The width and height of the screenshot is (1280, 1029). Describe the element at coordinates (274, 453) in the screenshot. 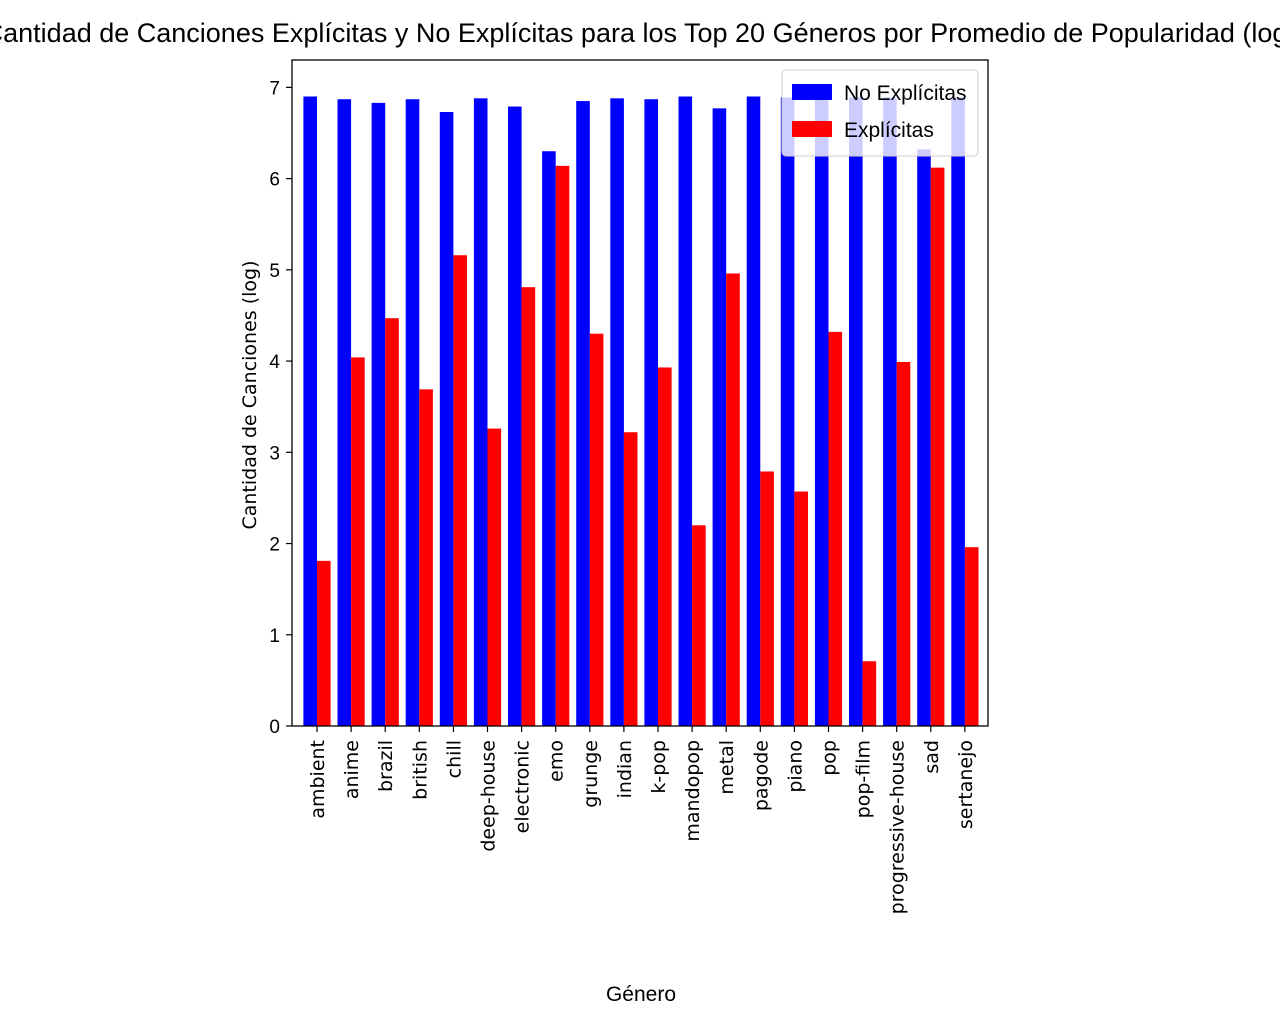

I see `y-tick-label: 3` at that location.